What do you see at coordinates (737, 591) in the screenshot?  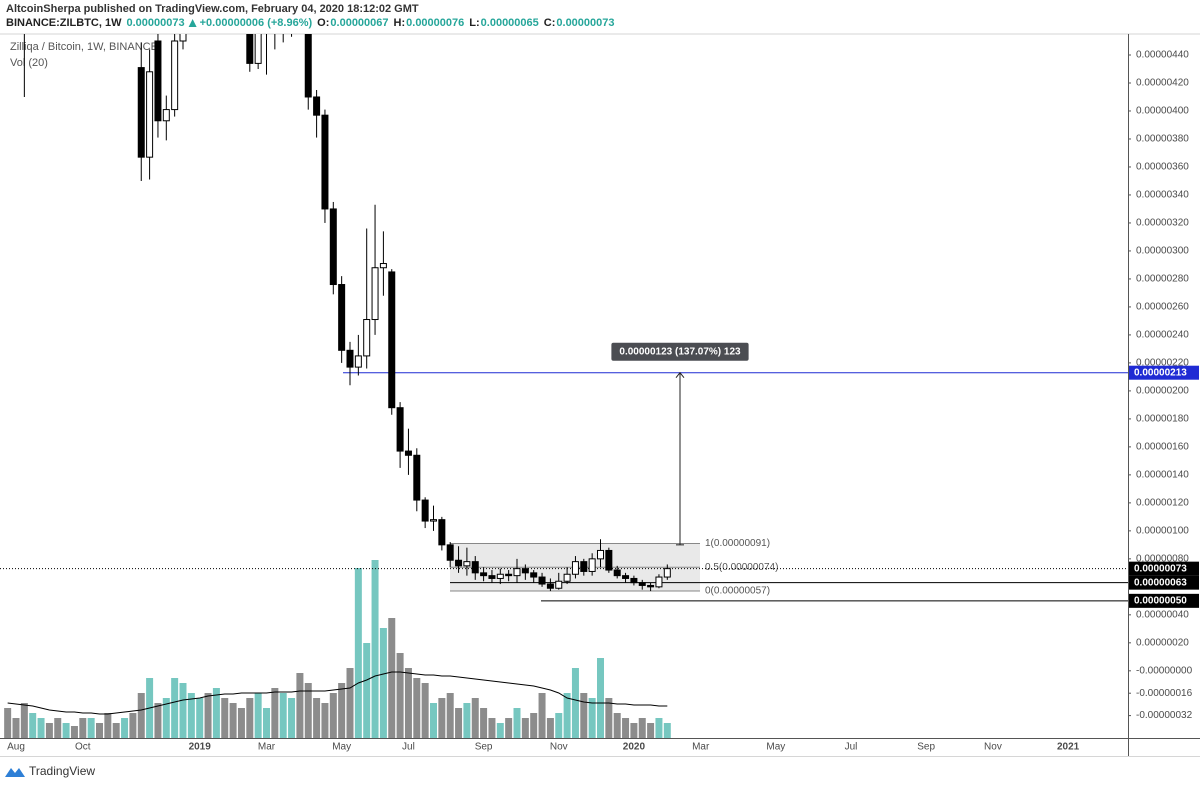 I see `fib-label: 0(0.00000057)` at bounding box center [737, 591].